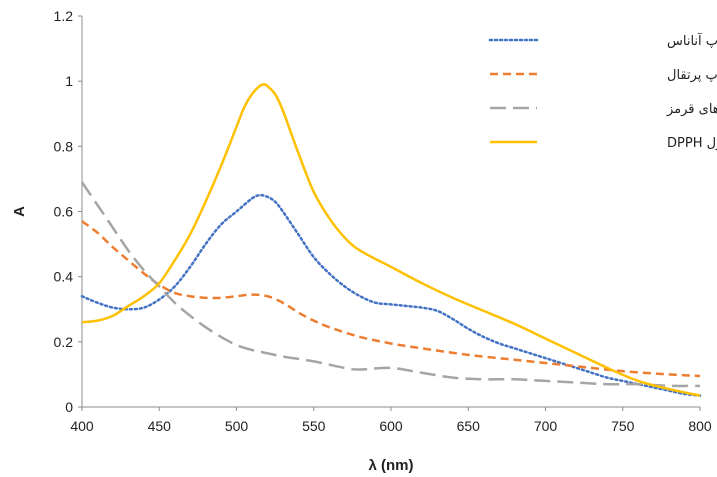 This screenshot has width=717, height=477. Describe the element at coordinates (160, 426) in the screenshot. I see `x-tick-label: 450` at that location.